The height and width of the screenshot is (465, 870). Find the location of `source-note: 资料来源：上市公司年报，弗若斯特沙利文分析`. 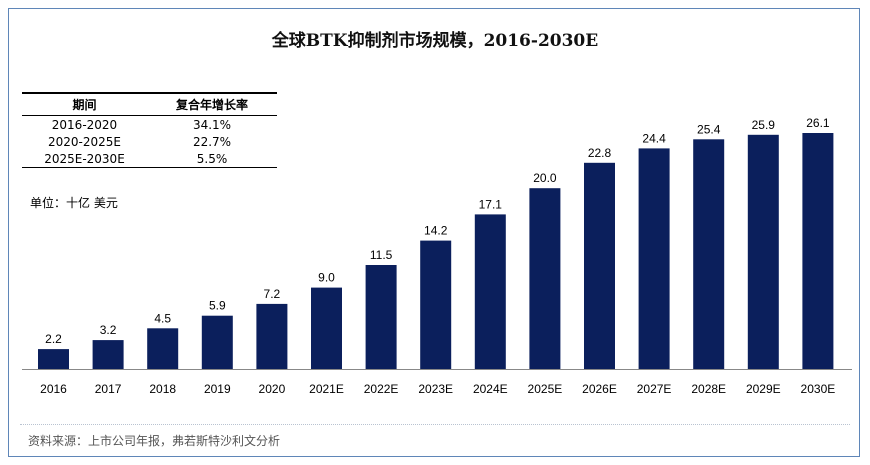

source-note: 资料来源：上市公司年报，弗若斯特沙利文分析 is located at coordinates (154, 441).